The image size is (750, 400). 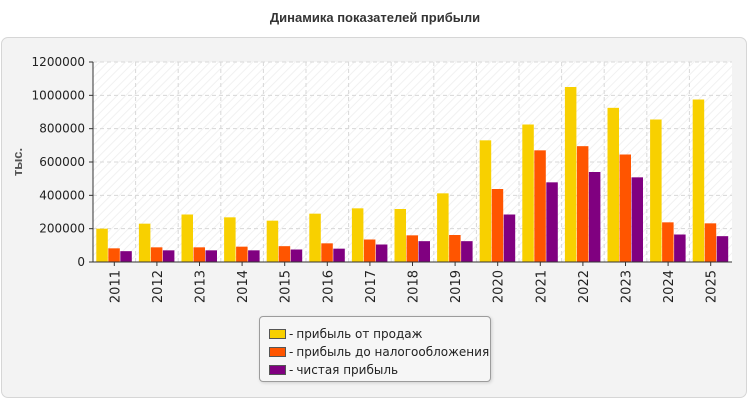 I want to click on x-tick-label: 2015, so click(x=286, y=286).